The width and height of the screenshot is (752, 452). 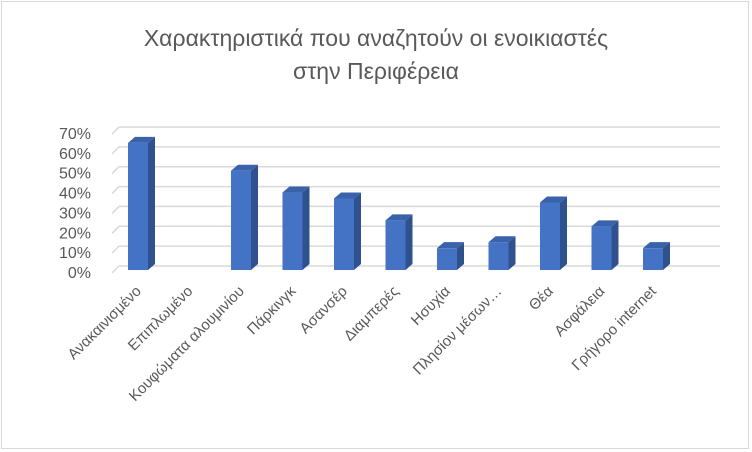 I want to click on y-tick-label: 0%, so click(x=79, y=273).